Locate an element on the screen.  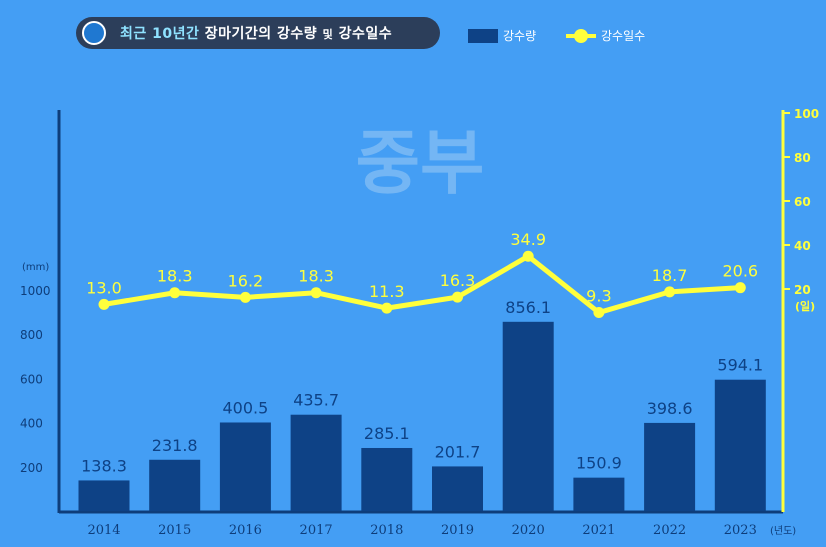
x-tick-label: 2021 is located at coordinates (598, 530).